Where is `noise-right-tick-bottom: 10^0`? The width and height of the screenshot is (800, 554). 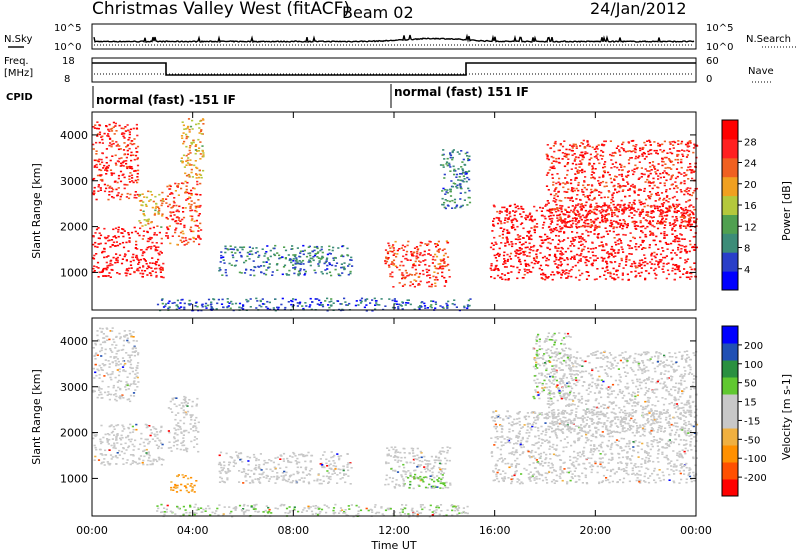 noise-right-tick-bottom: 10^0 is located at coordinates (719, 47).